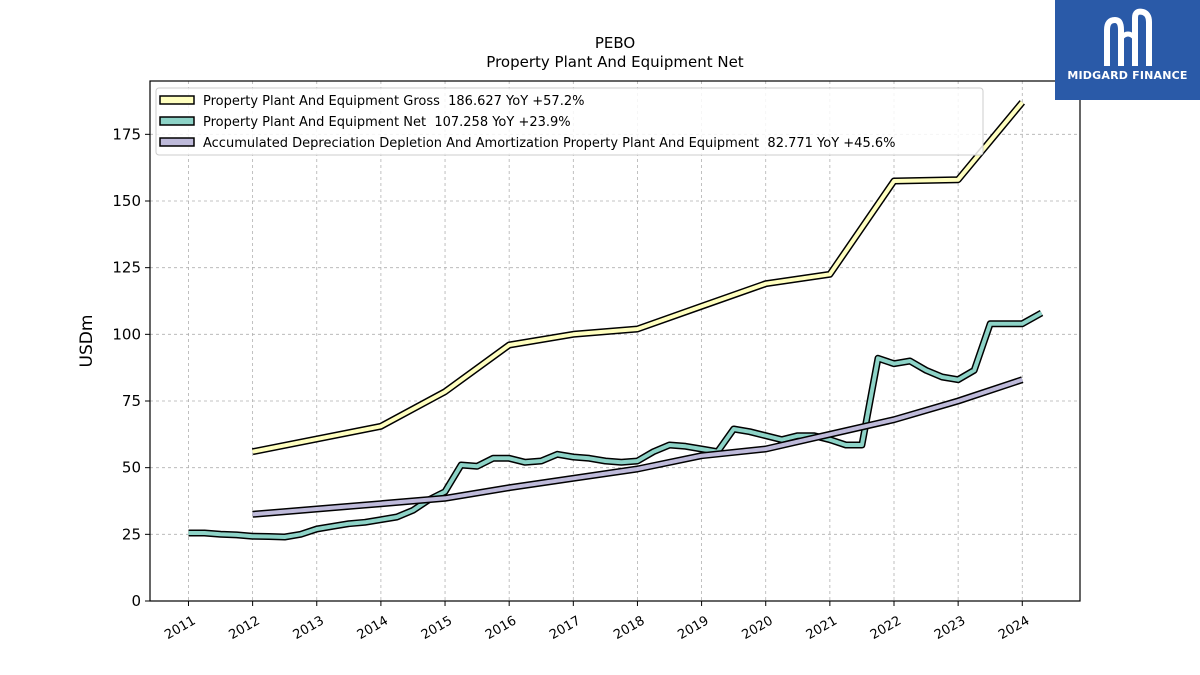 This screenshot has height=675, width=1200. What do you see at coordinates (126, 134) in the screenshot?
I see `y-tick-label: 175` at bounding box center [126, 134].